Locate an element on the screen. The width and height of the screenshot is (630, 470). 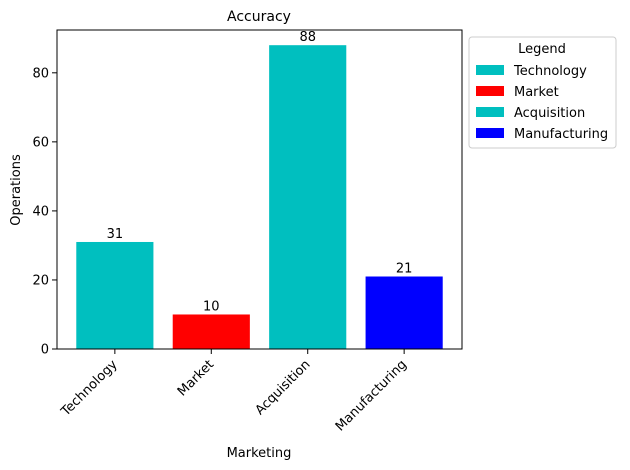
x-tick-label-acquisition: Acquisition is located at coordinates (283, 387).